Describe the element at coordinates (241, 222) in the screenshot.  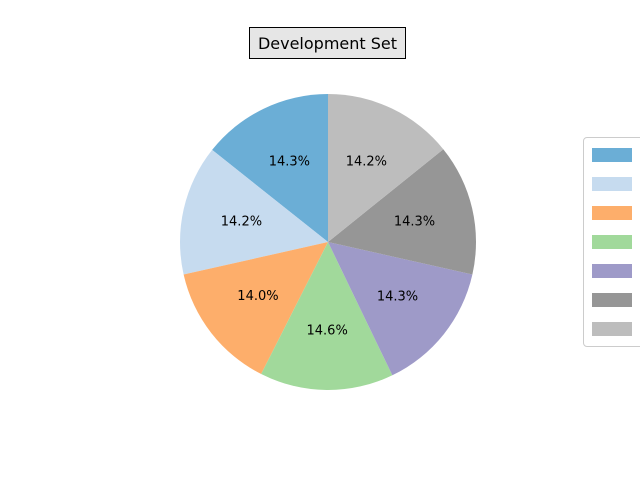
I see `slice-percent-label-2: 14.2%` at that location.